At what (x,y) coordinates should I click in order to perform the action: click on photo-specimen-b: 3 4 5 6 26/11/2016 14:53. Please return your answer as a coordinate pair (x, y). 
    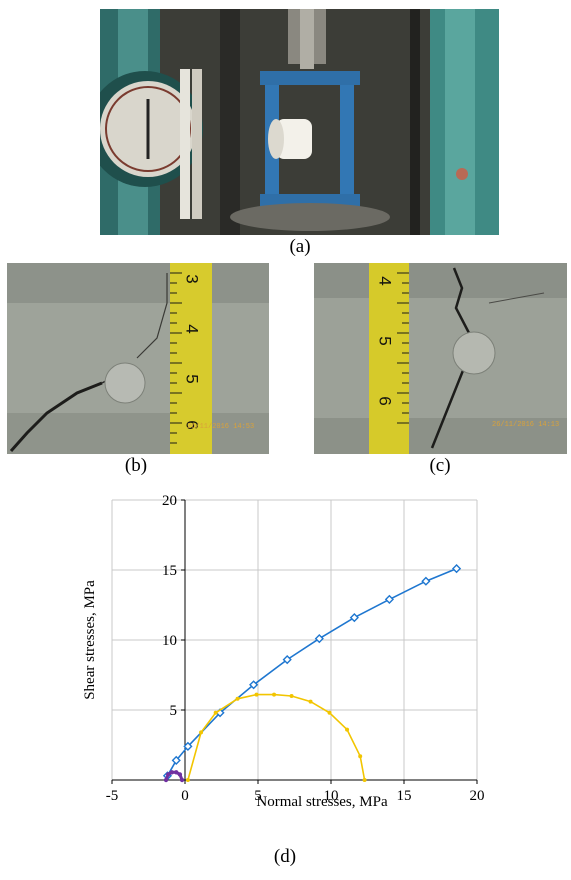
    Looking at the image, I should click on (138, 358).